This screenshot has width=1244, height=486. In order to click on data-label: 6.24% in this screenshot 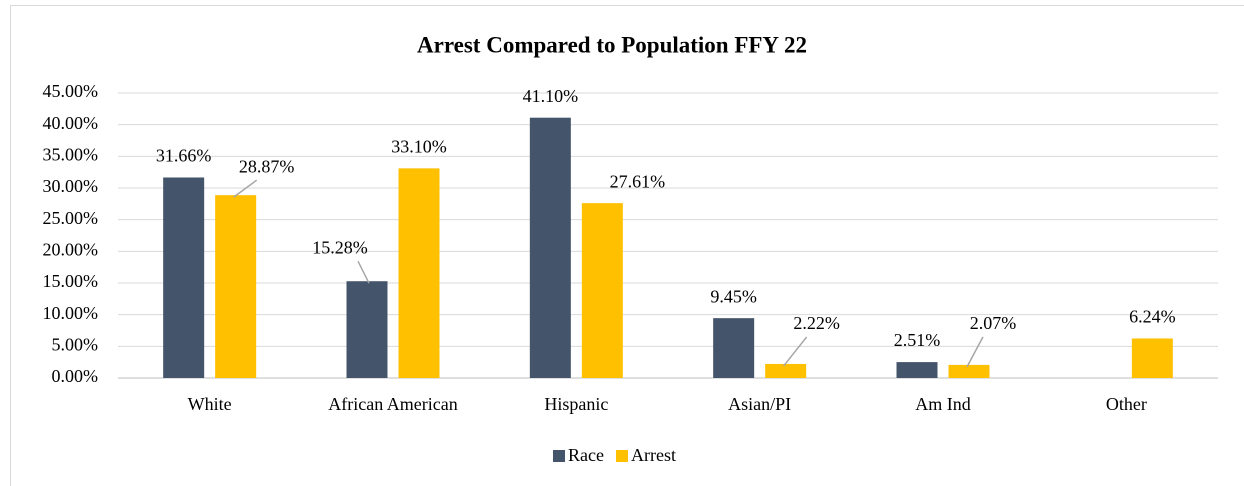, I will do `click(1152, 317)`.